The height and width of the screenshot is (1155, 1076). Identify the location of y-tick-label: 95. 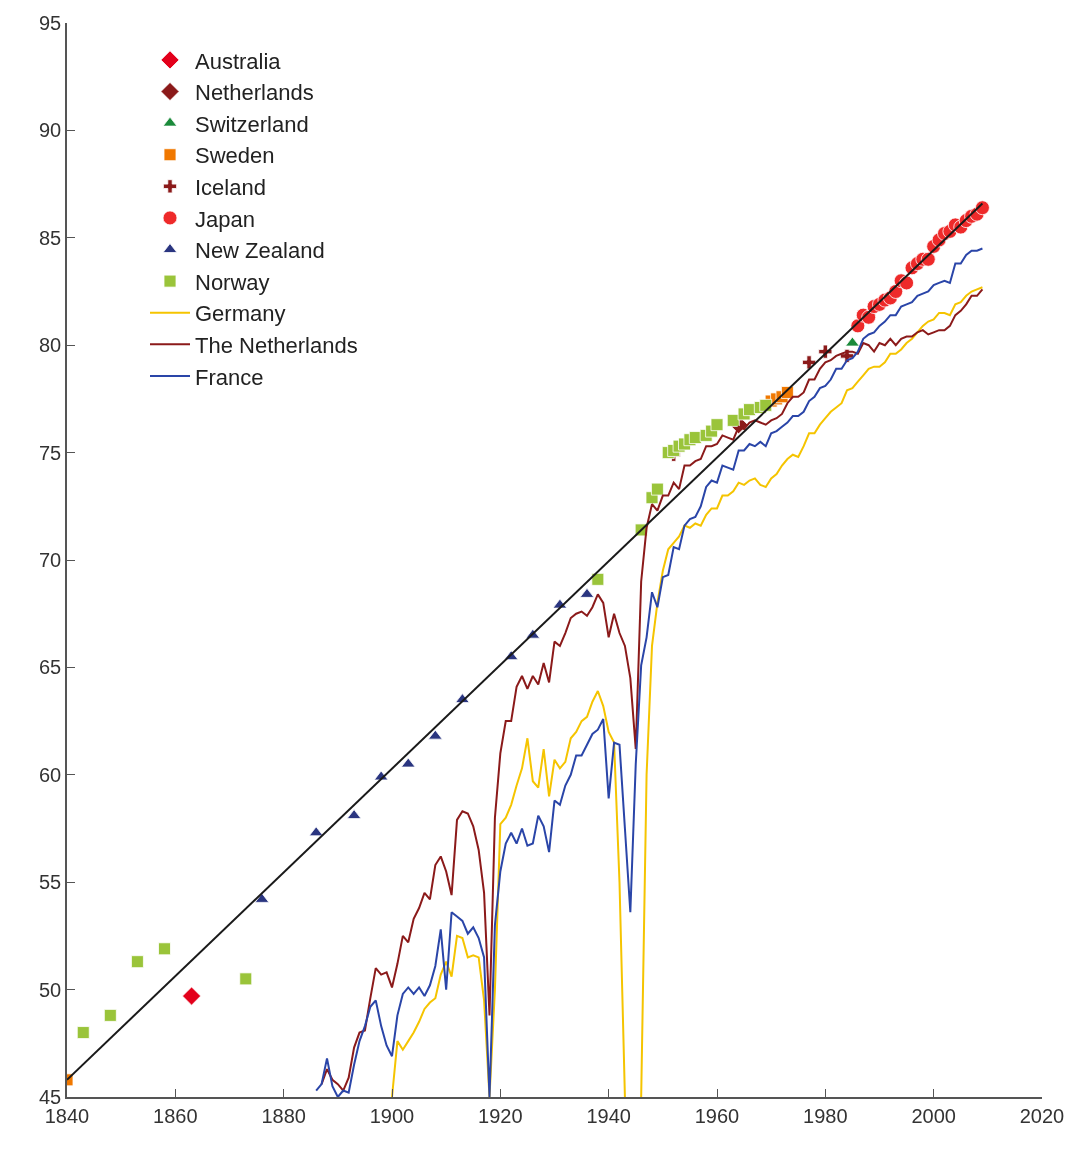
(50, 23).